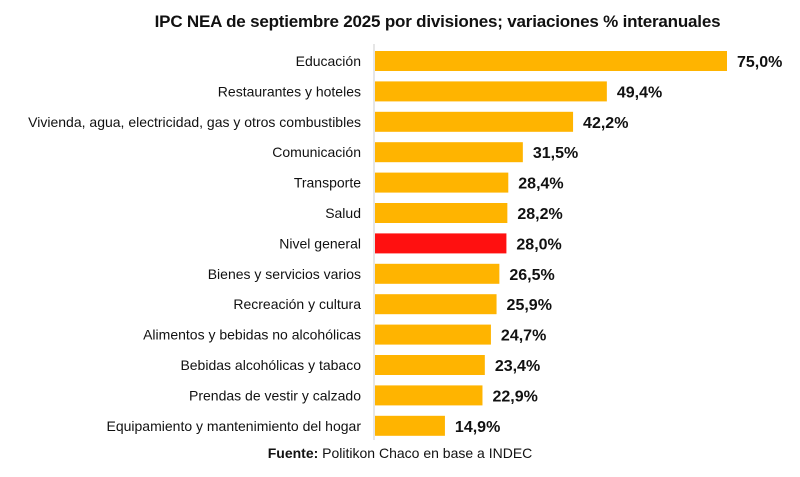  Describe the element at coordinates (514, 396) in the screenshot. I see `data-label: 22,9%` at that location.